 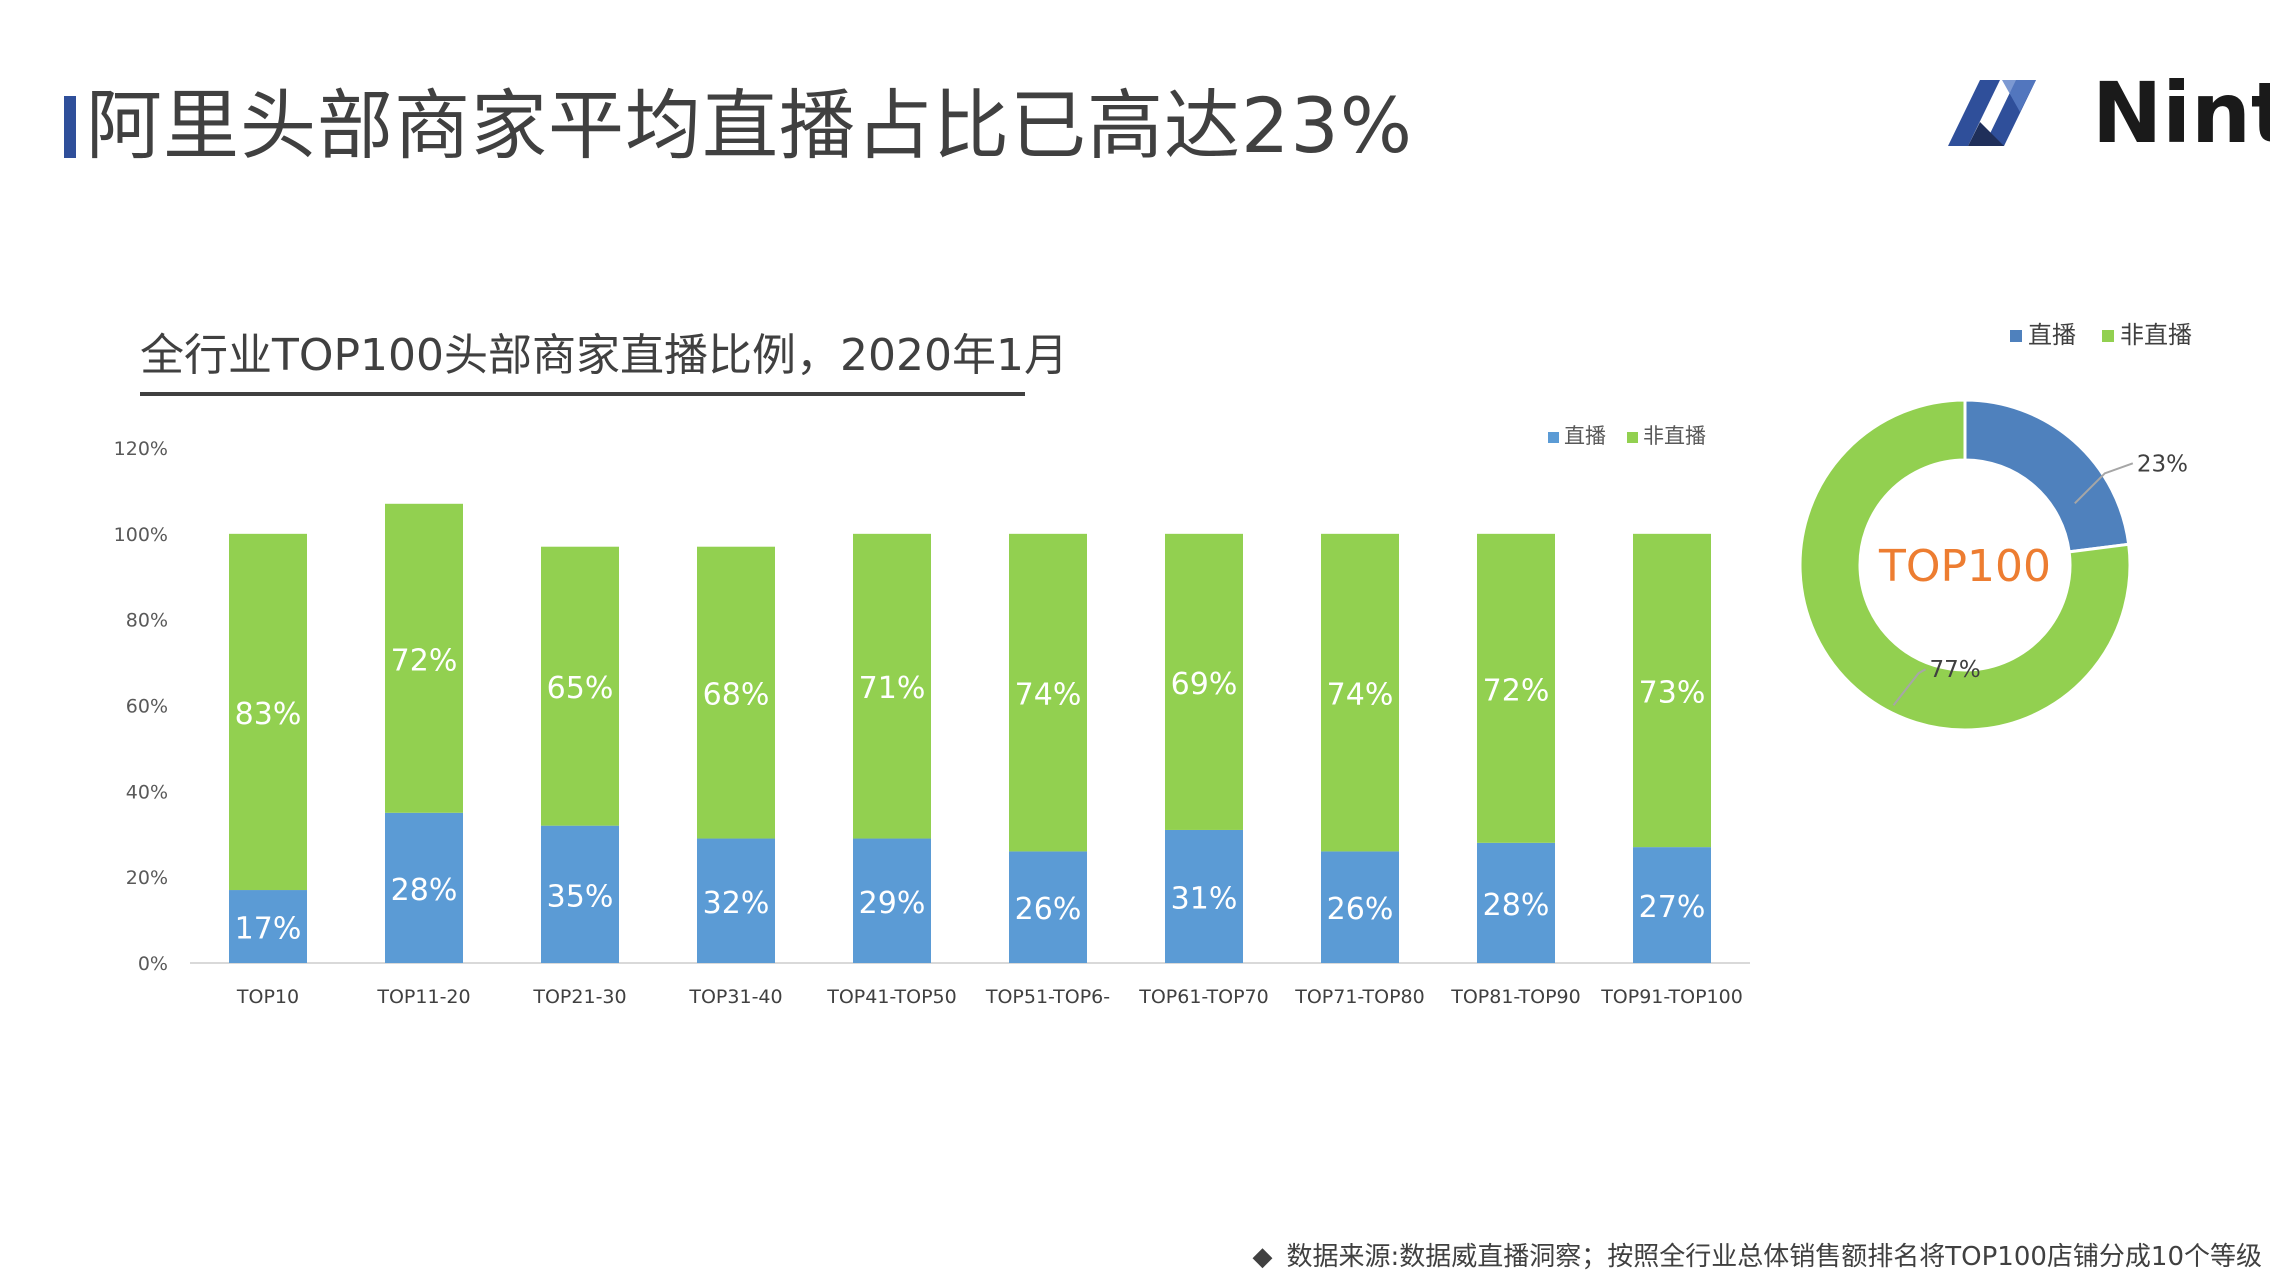 I want to click on x-tick-label: TOP51-TOP6-, so click(x=1047, y=997).